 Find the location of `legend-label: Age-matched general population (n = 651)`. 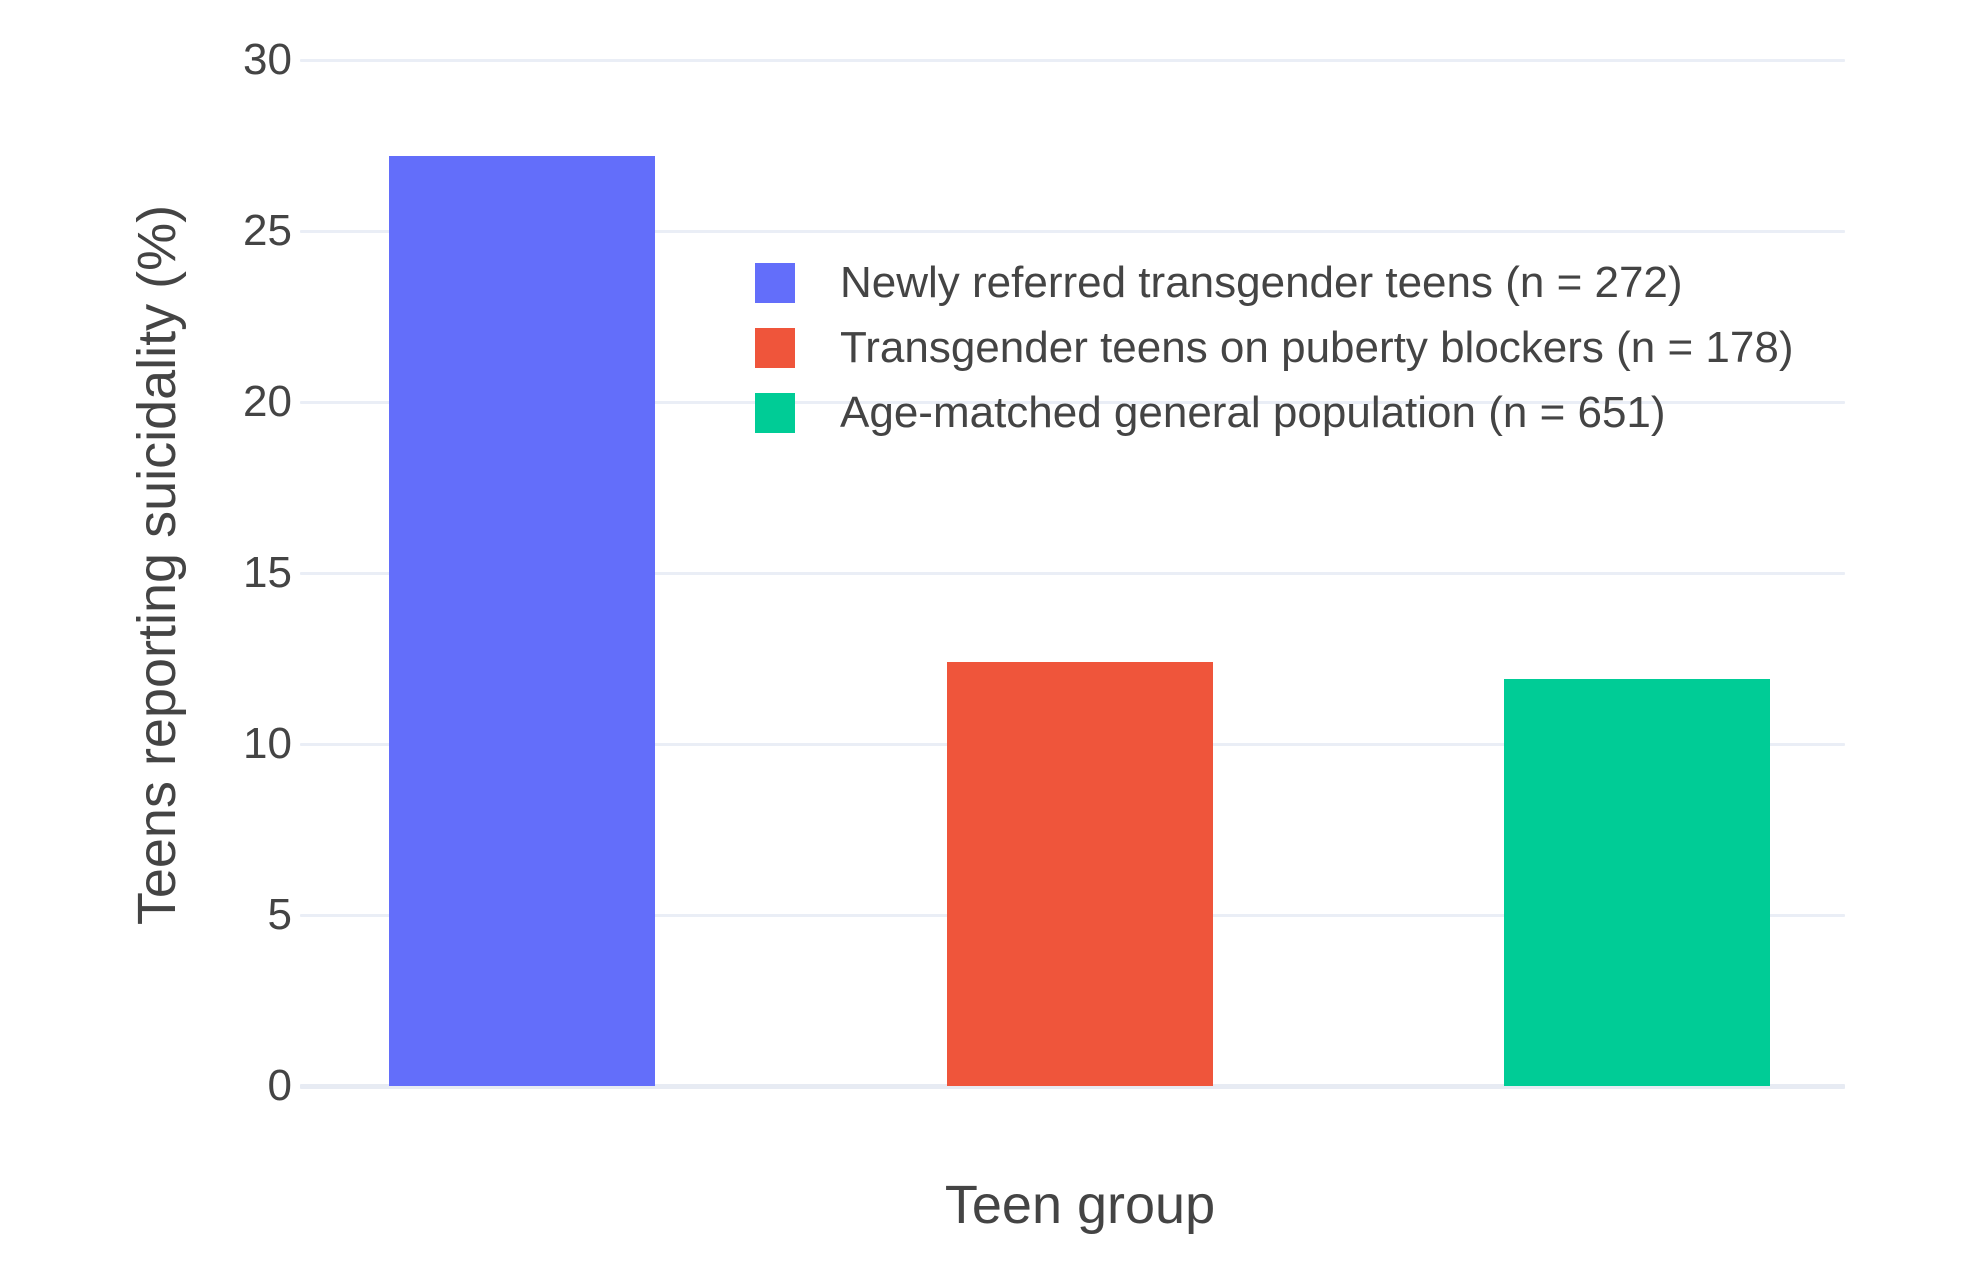

legend-label: Age-matched general population (n = 651) is located at coordinates (1253, 412).